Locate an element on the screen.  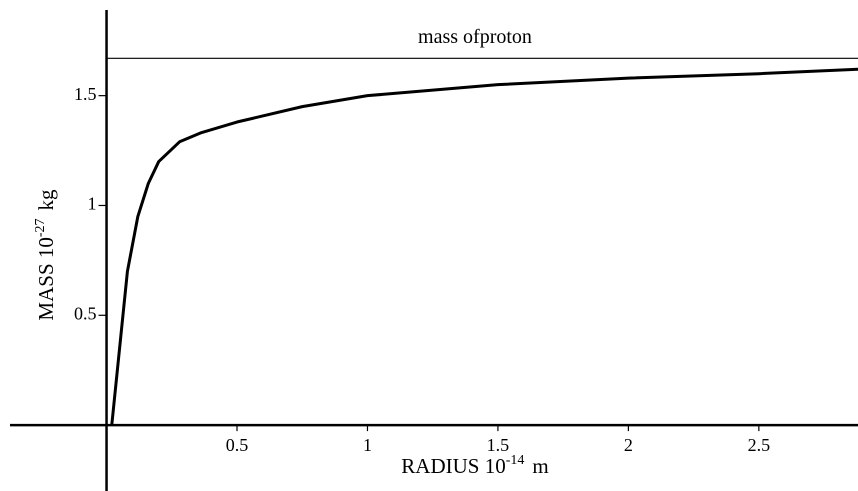
x-label-unit: m is located at coordinates (540, 466).